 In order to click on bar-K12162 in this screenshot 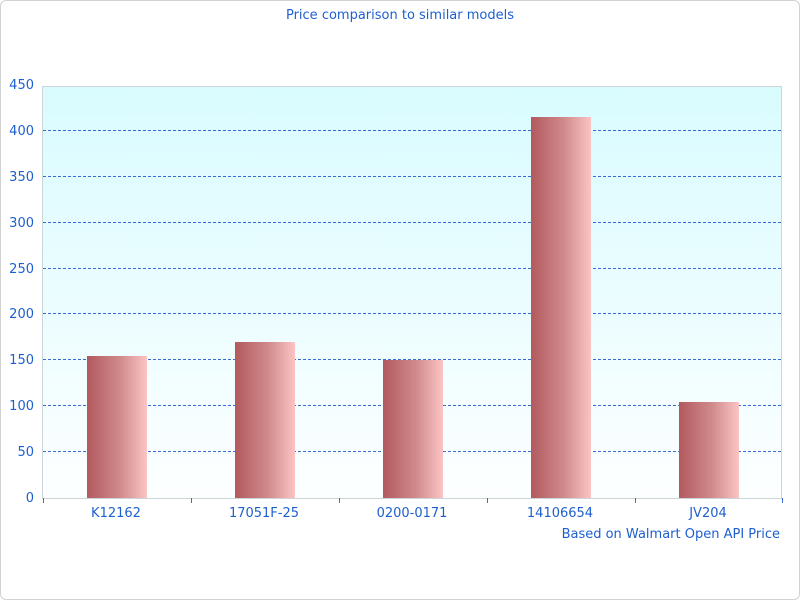, I will do `click(117, 427)`.